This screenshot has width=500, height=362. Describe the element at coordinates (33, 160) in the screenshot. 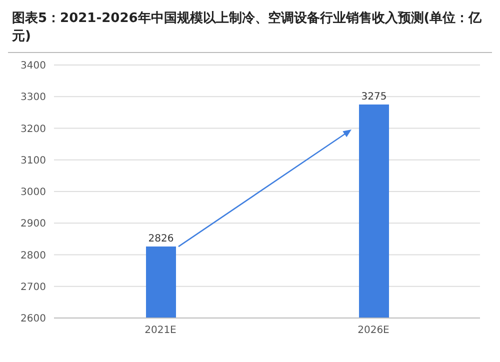

I see `y-tick-label: 3100` at that location.